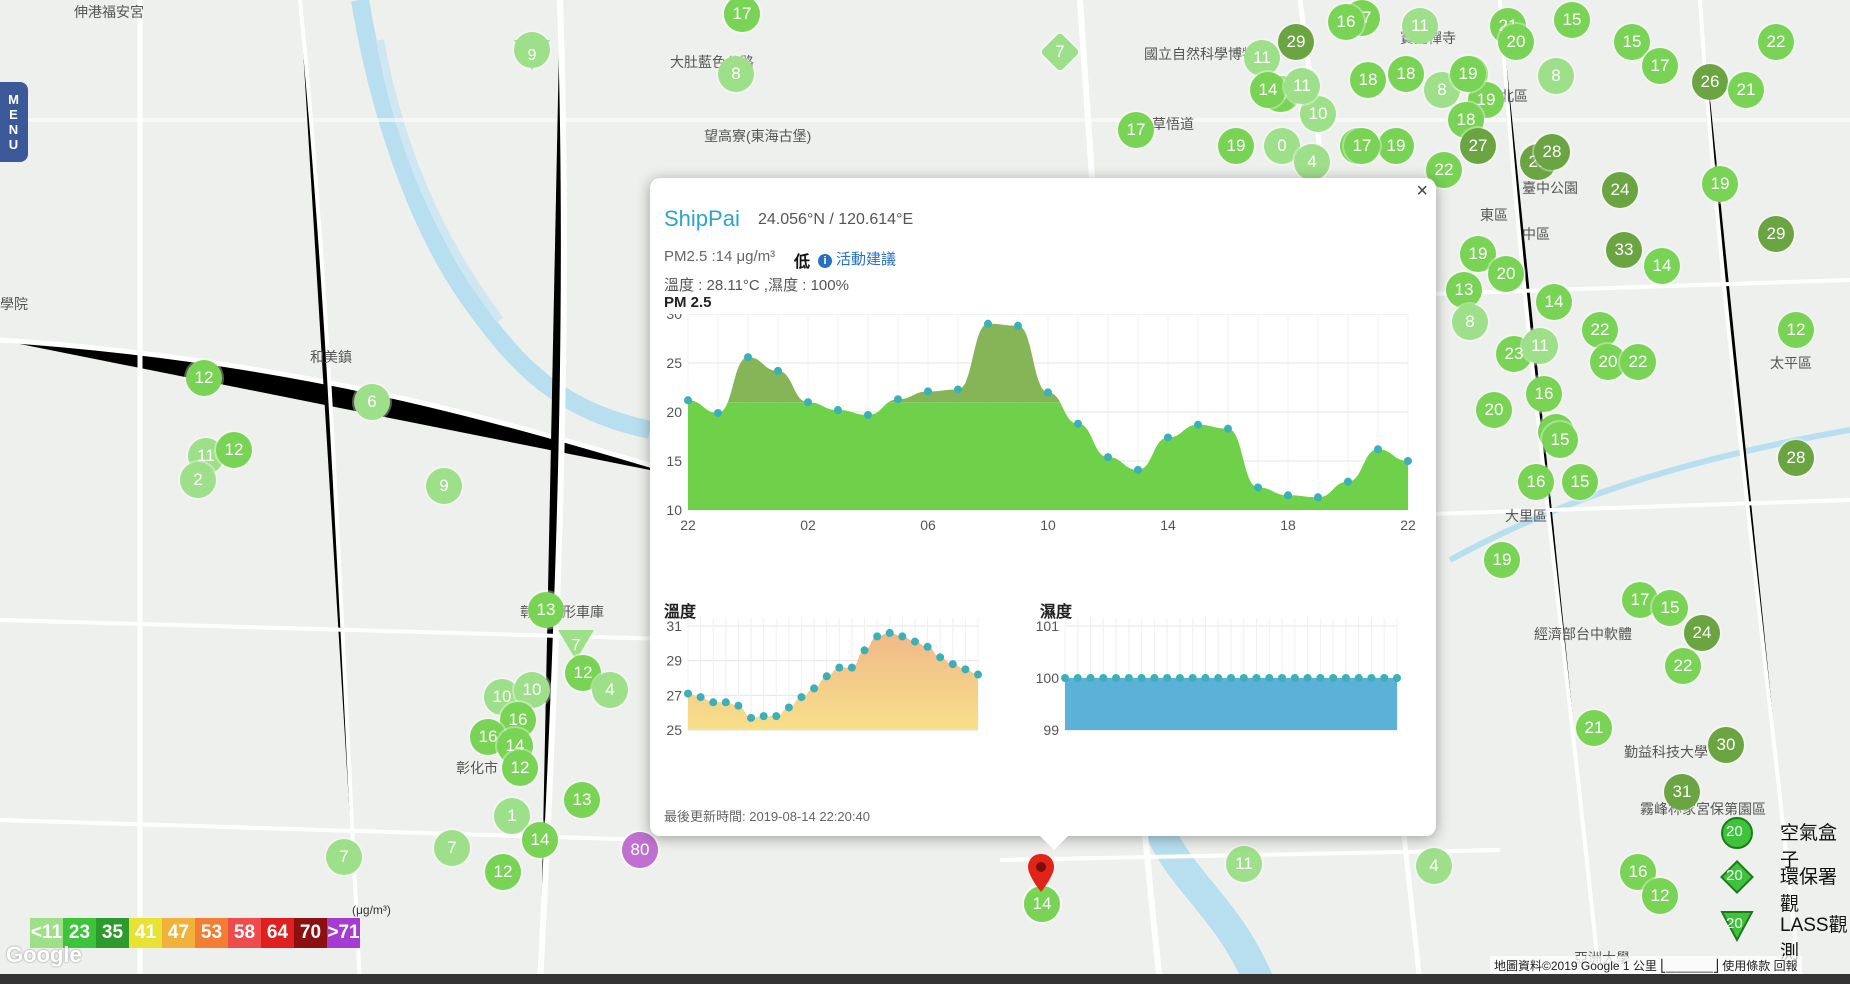  I want to click on menu-button: M E N U, so click(14, 122).